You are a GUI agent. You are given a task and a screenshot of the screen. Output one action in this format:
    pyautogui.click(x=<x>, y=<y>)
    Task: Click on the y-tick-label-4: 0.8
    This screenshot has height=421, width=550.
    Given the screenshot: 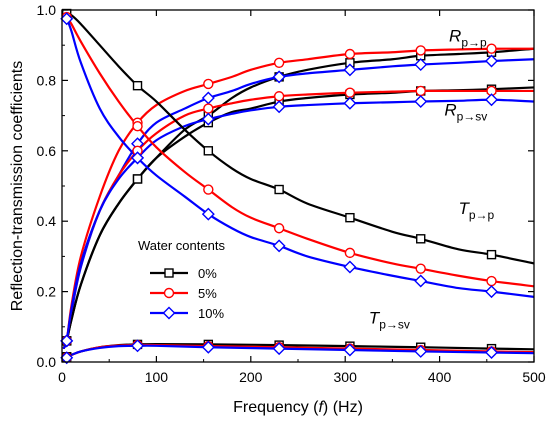 What is the action you would take?
    pyautogui.click(x=47, y=80)
    